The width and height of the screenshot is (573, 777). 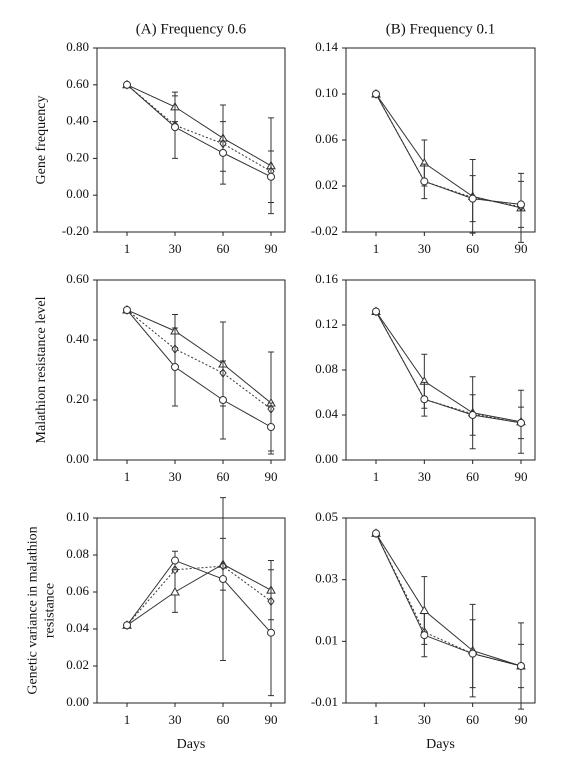 What do you see at coordinates (191, 744) in the screenshot?
I see `x-axis-label: Days` at bounding box center [191, 744].